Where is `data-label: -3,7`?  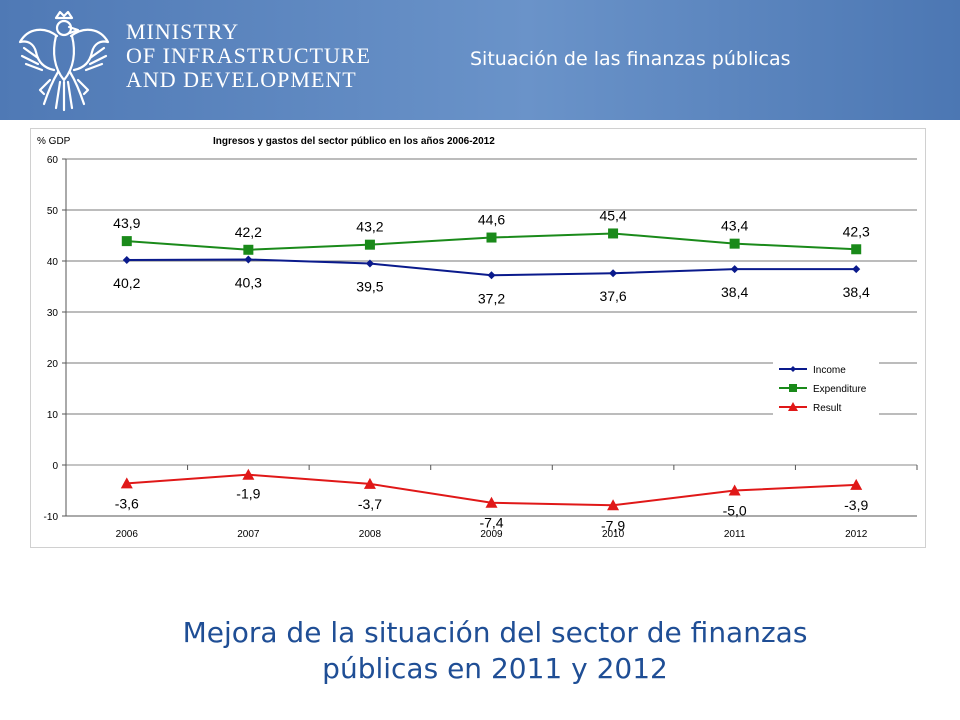 data-label: -3,7 is located at coordinates (370, 504).